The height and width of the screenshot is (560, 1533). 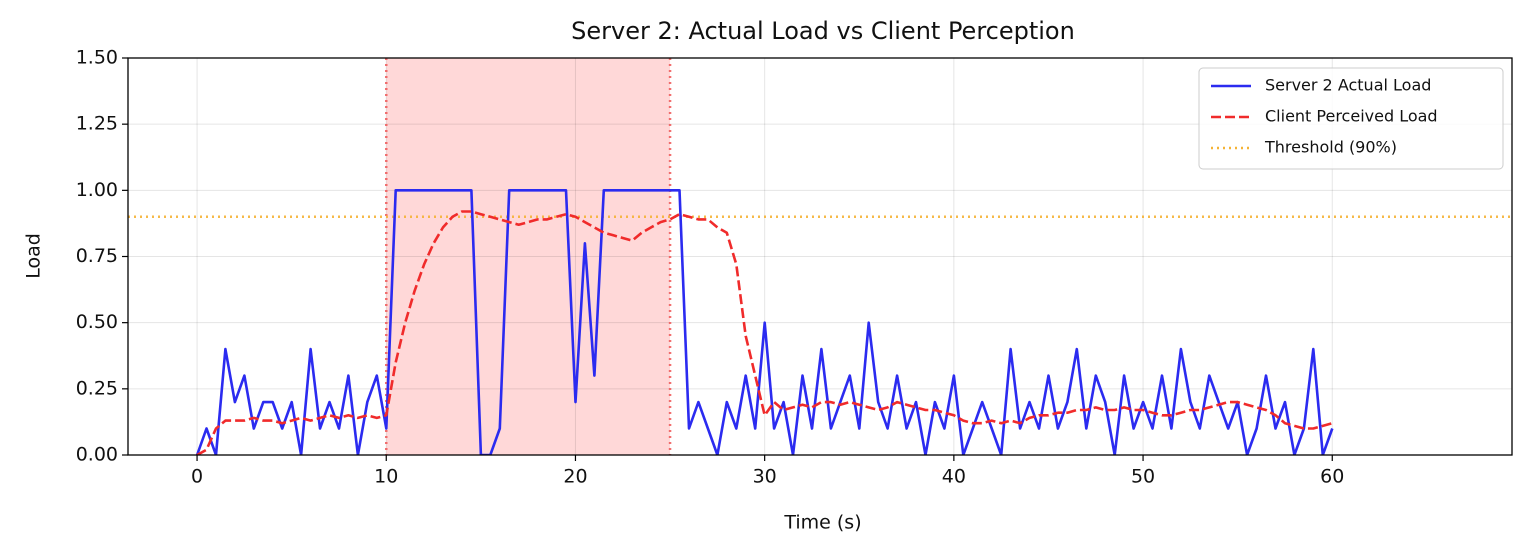 I want to click on y-tick-label: 0.75, so click(x=97, y=256).